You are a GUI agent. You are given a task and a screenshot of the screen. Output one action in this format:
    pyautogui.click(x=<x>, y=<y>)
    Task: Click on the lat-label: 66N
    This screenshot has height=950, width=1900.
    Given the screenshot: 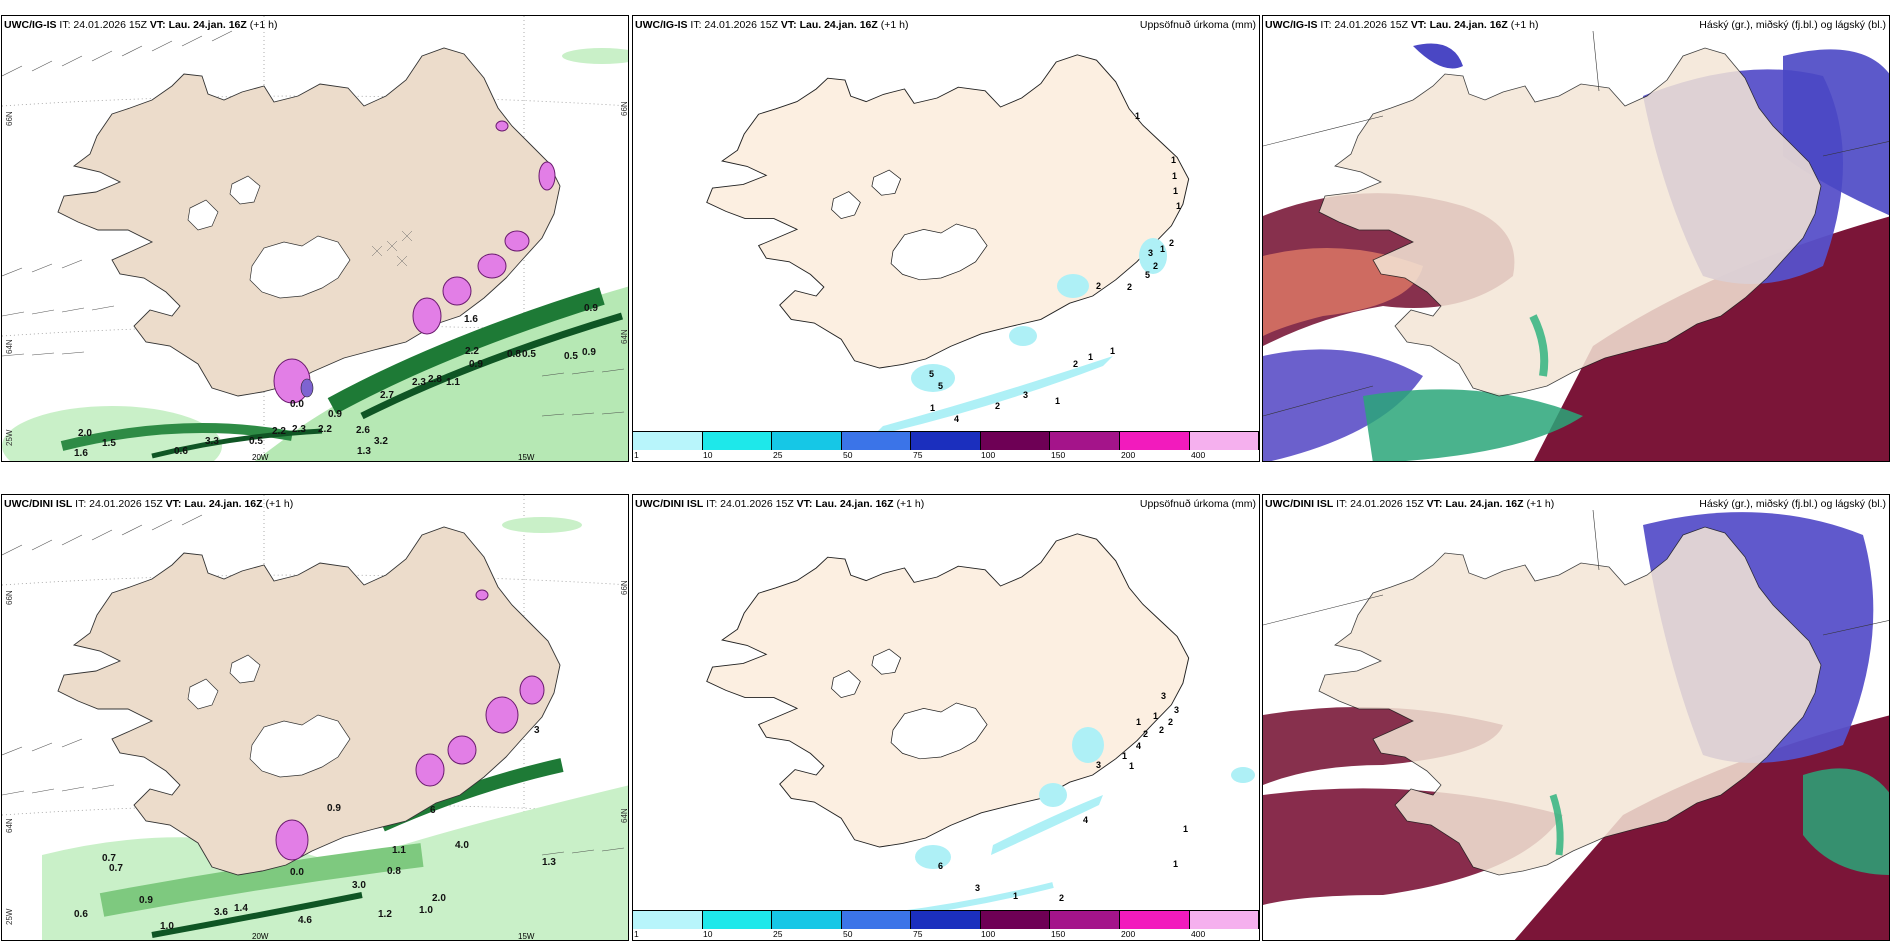 What is the action you would take?
    pyautogui.click(x=9, y=597)
    